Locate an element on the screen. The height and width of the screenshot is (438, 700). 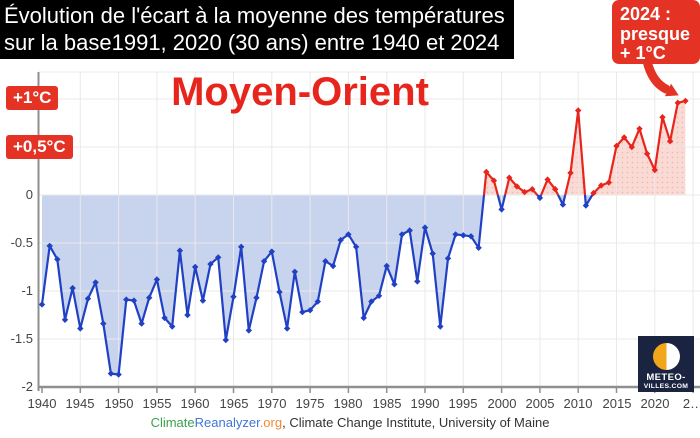
logo-text-line1: METEO- is located at coordinates (666, 377).